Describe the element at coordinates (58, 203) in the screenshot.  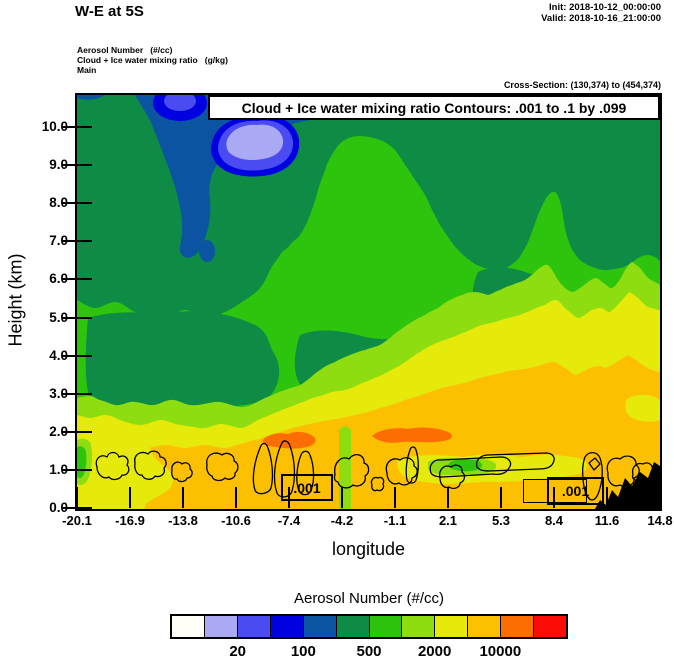
I see `y-tick-label: 8.0` at that location.